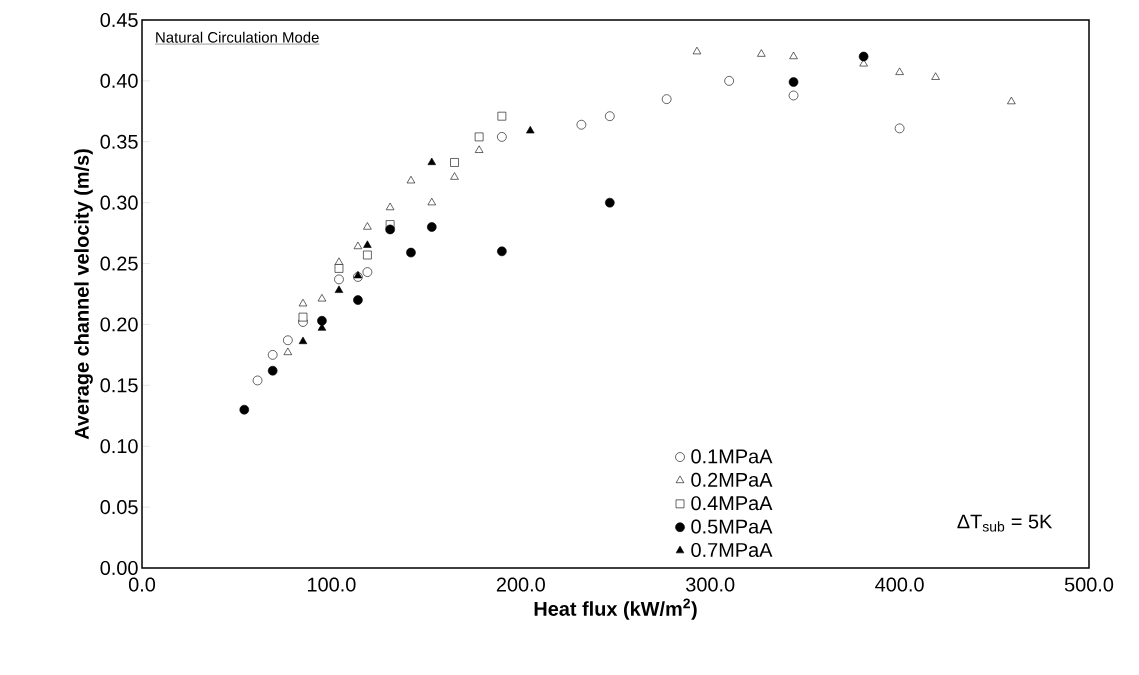  What do you see at coordinates (237, 37) in the screenshot?
I see `annotation: Natural Circulation Mode` at bounding box center [237, 37].